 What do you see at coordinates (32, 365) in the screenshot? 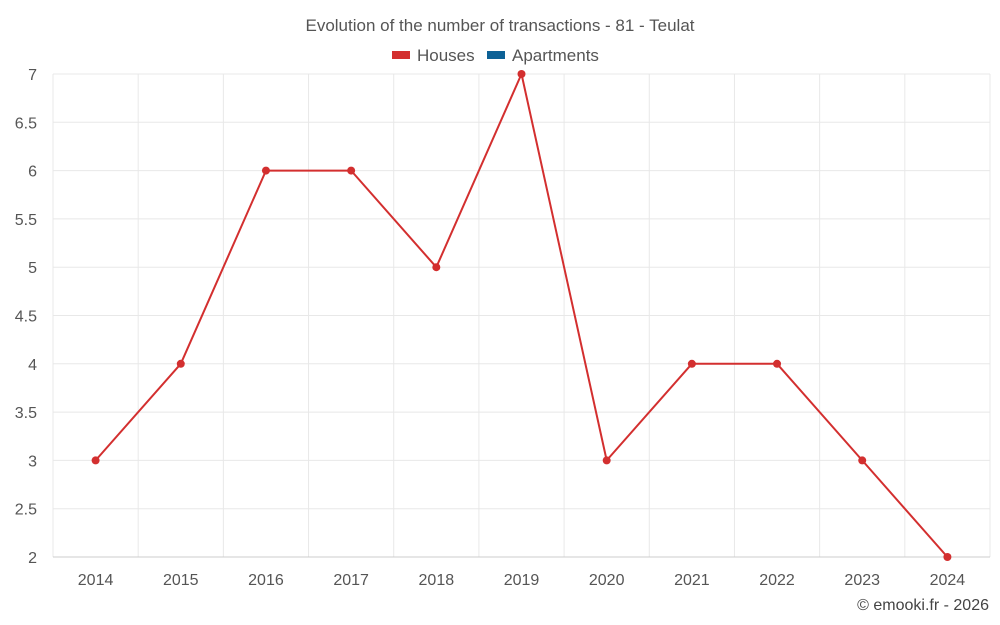
I see `y-tick-label: 4` at bounding box center [32, 365].